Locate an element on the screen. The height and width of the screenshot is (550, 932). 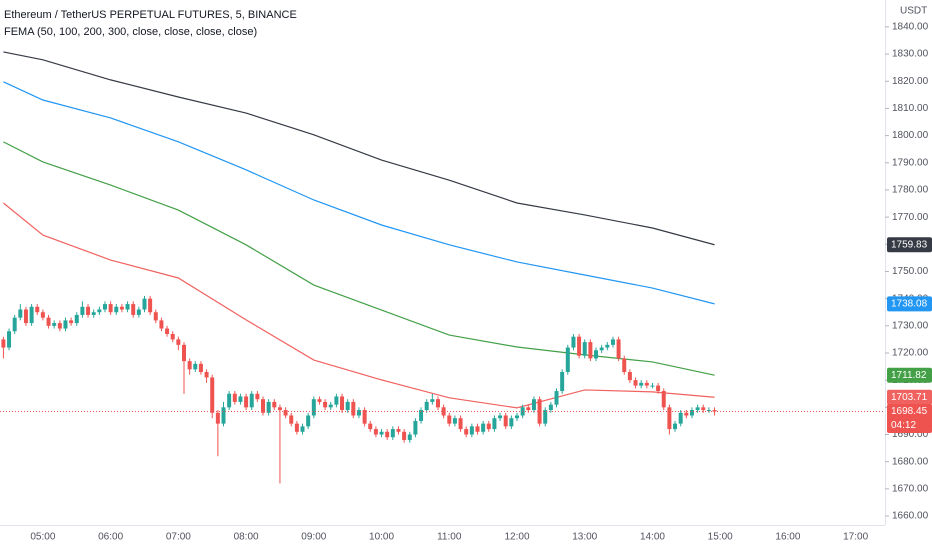
last-price-label: 1698.45 is located at coordinates (909, 411).